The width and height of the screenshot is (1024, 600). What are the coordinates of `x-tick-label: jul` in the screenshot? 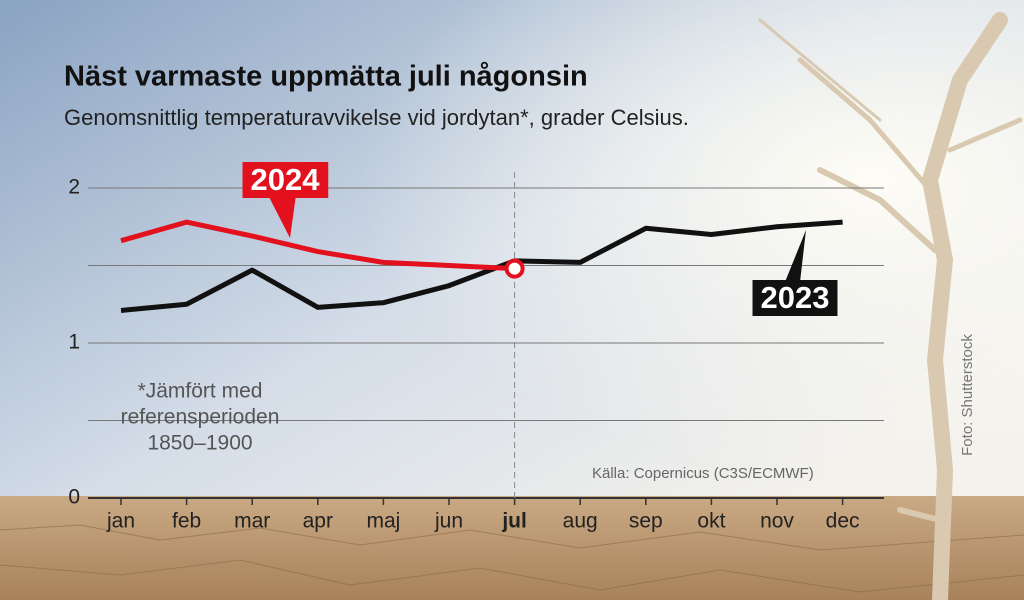 It's located at (514, 521).